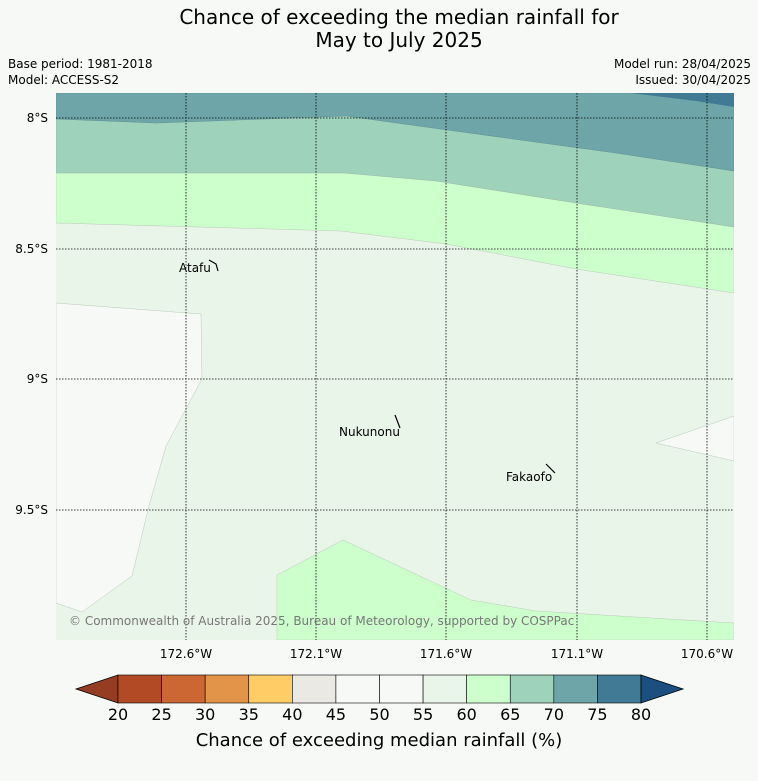 This screenshot has height=781, width=758. Describe the element at coordinates (369, 432) in the screenshot. I see `place-nukunonu: Nukunonu` at that location.